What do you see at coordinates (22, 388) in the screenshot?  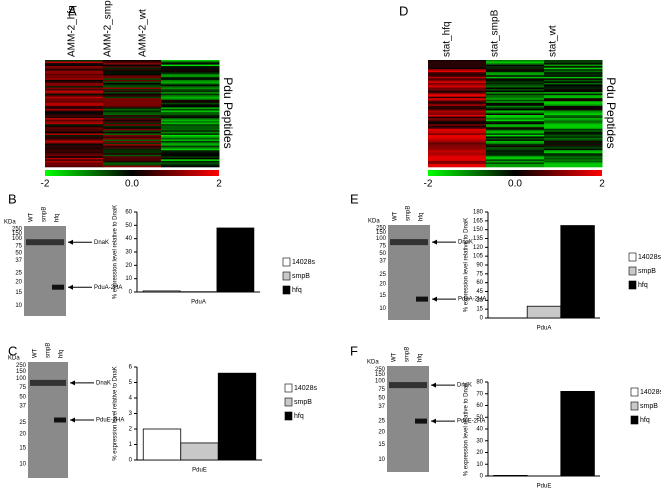 I see `marker-label: 75` at bounding box center [22, 388].